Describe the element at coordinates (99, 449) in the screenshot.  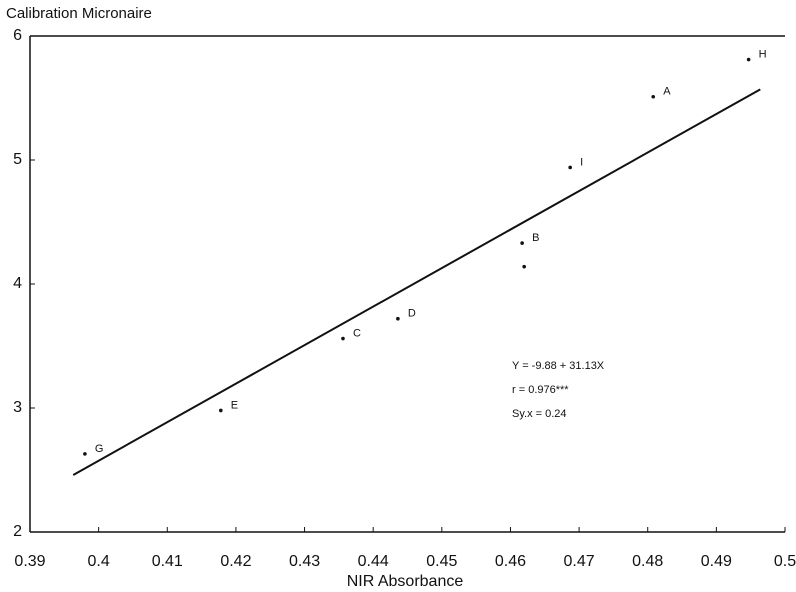
I see `point-label: G` at that location.